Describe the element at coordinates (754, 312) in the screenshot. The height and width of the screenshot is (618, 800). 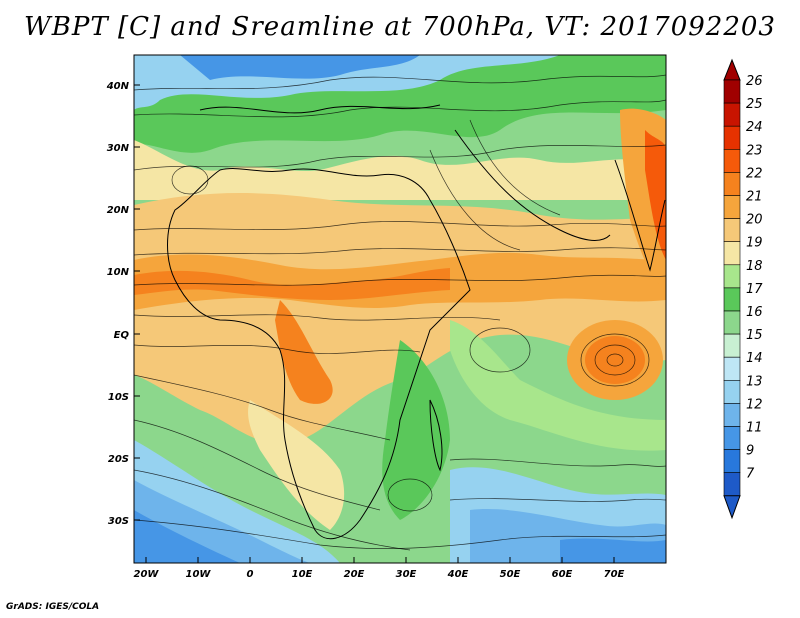
I see `colorbar-label: 16` at that location.